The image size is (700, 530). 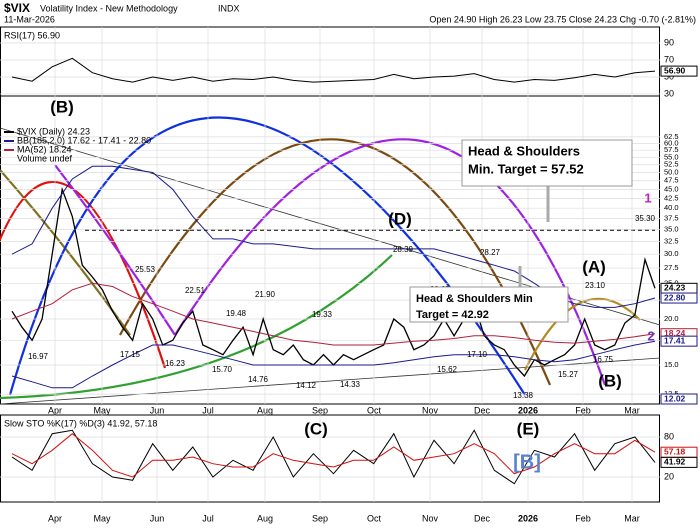 I want to click on y-tick-label: 37.5, so click(x=671, y=217).